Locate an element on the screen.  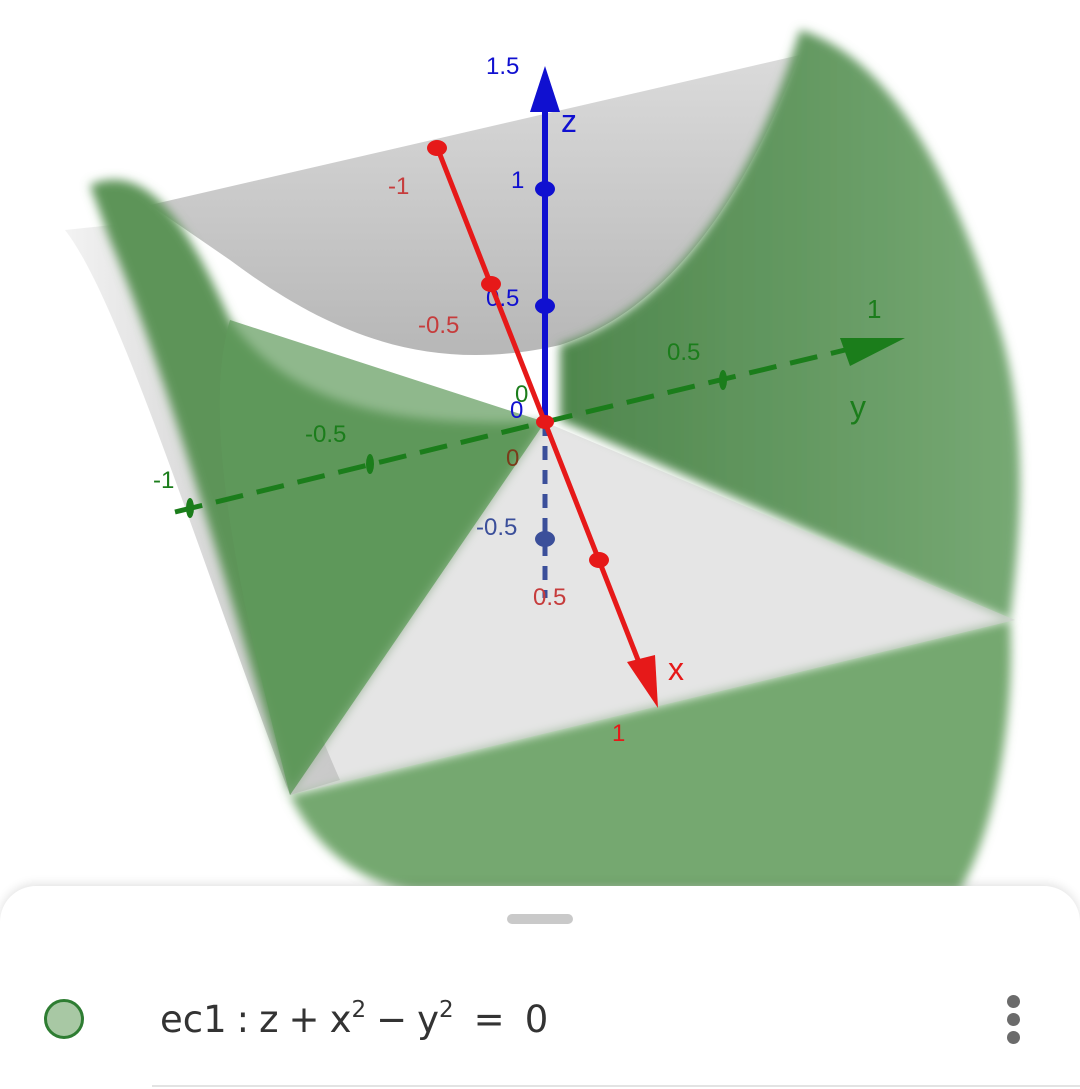
y-tick-label: -0.5 is located at coordinates (325, 434).